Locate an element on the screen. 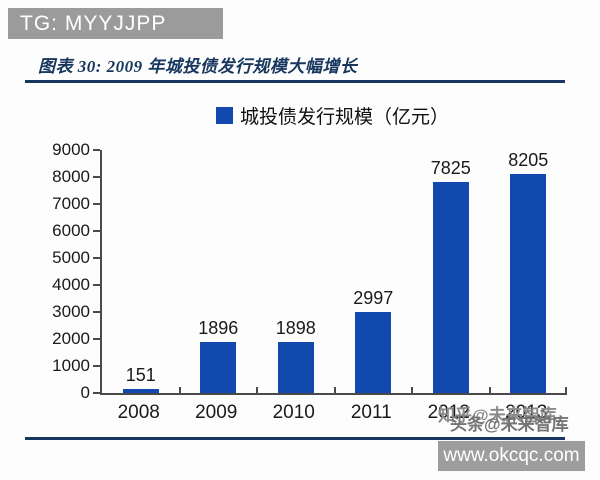 The image size is (600, 480). site-watermark: www.okcqc.com is located at coordinates (511, 456).